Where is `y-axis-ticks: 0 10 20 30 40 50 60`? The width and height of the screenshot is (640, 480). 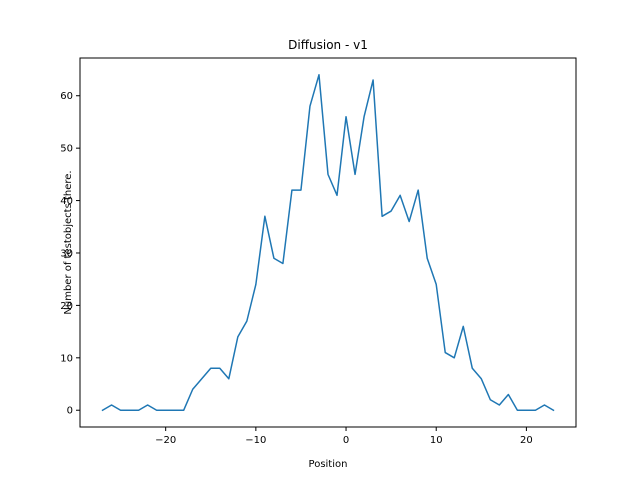 y-axis-ticks: 0 10 20 30 40 50 60 is located at coordinates (70, 254).